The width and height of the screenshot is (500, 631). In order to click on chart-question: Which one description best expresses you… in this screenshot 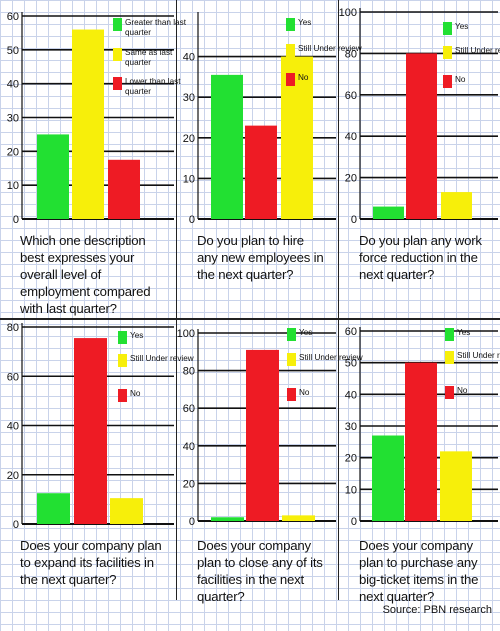, I will do `click(85, 274)`.